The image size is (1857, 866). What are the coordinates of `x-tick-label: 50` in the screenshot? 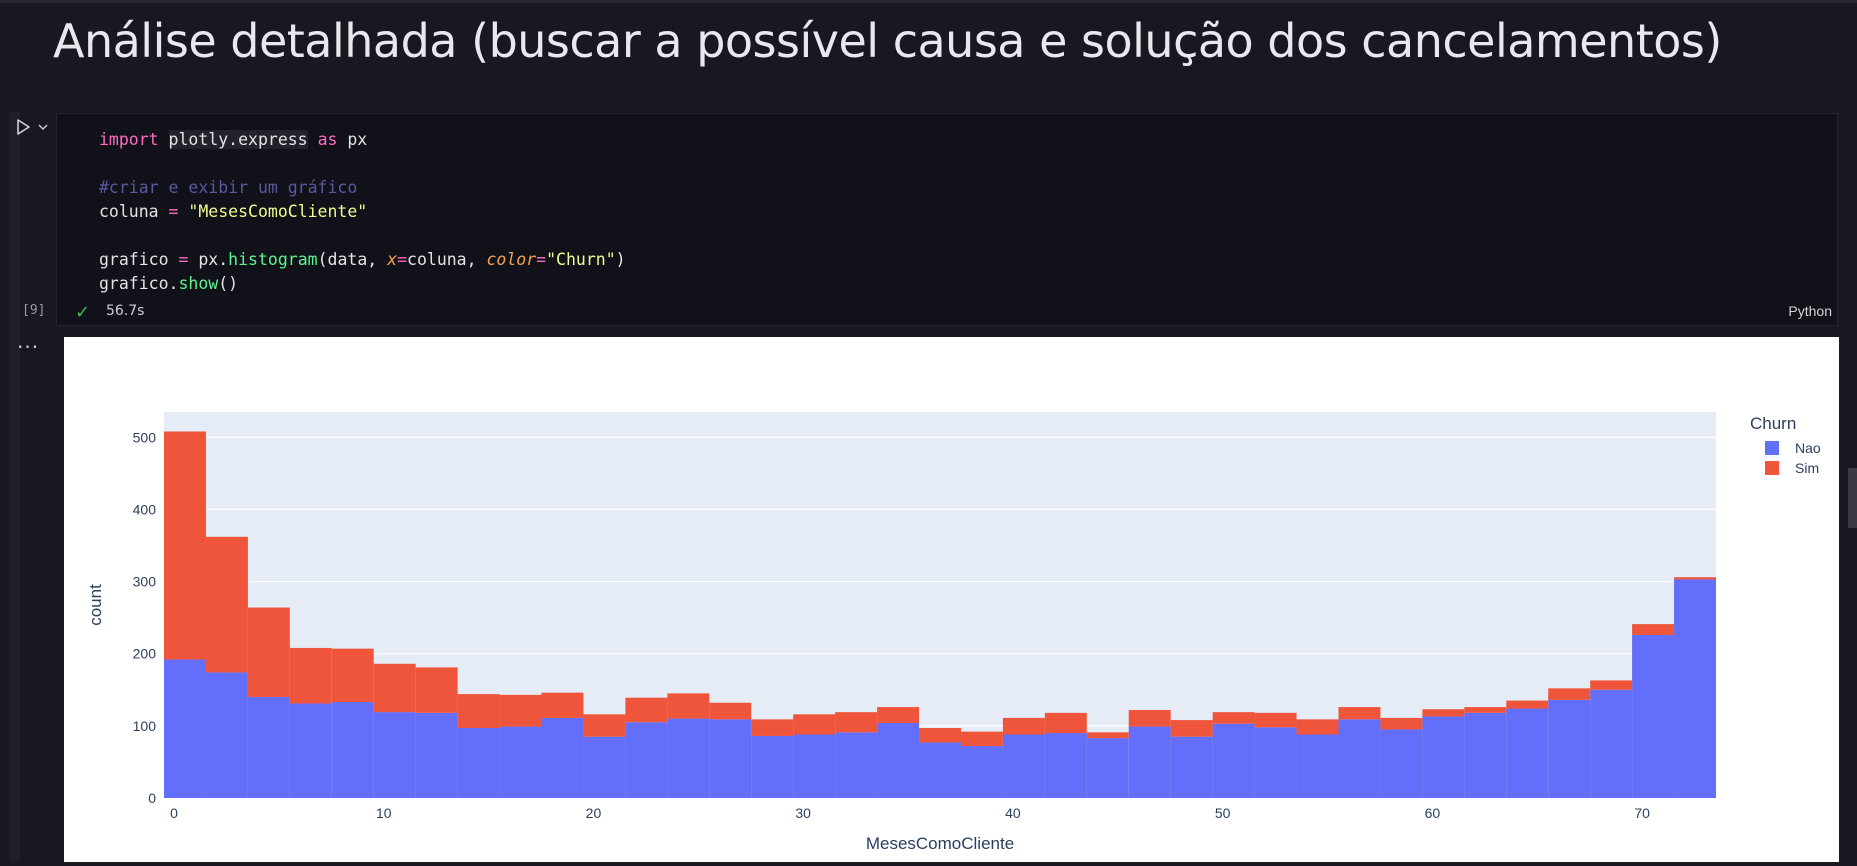 It's located at (1223, 813).